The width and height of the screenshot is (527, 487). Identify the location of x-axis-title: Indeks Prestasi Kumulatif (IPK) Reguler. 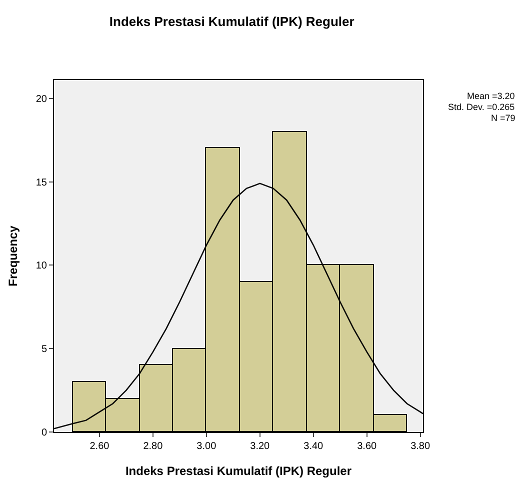
(238, 471).